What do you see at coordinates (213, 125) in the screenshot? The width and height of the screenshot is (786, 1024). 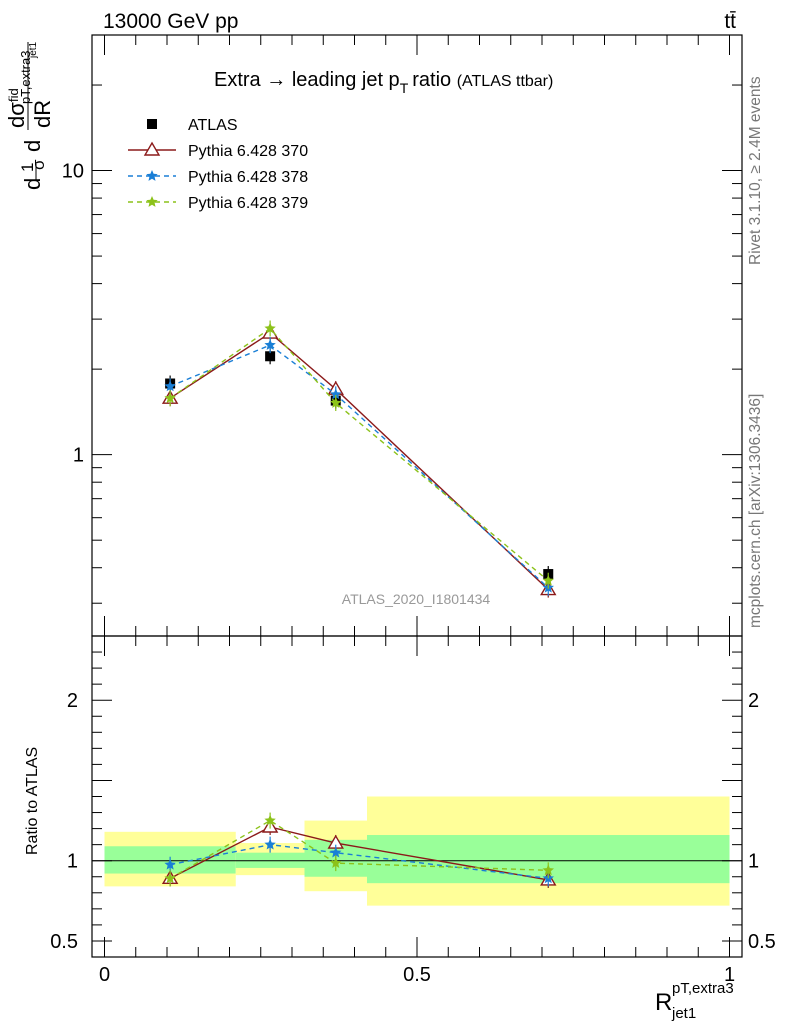 I see `legend-label: ATLAS` at bounding box center [213, 125].